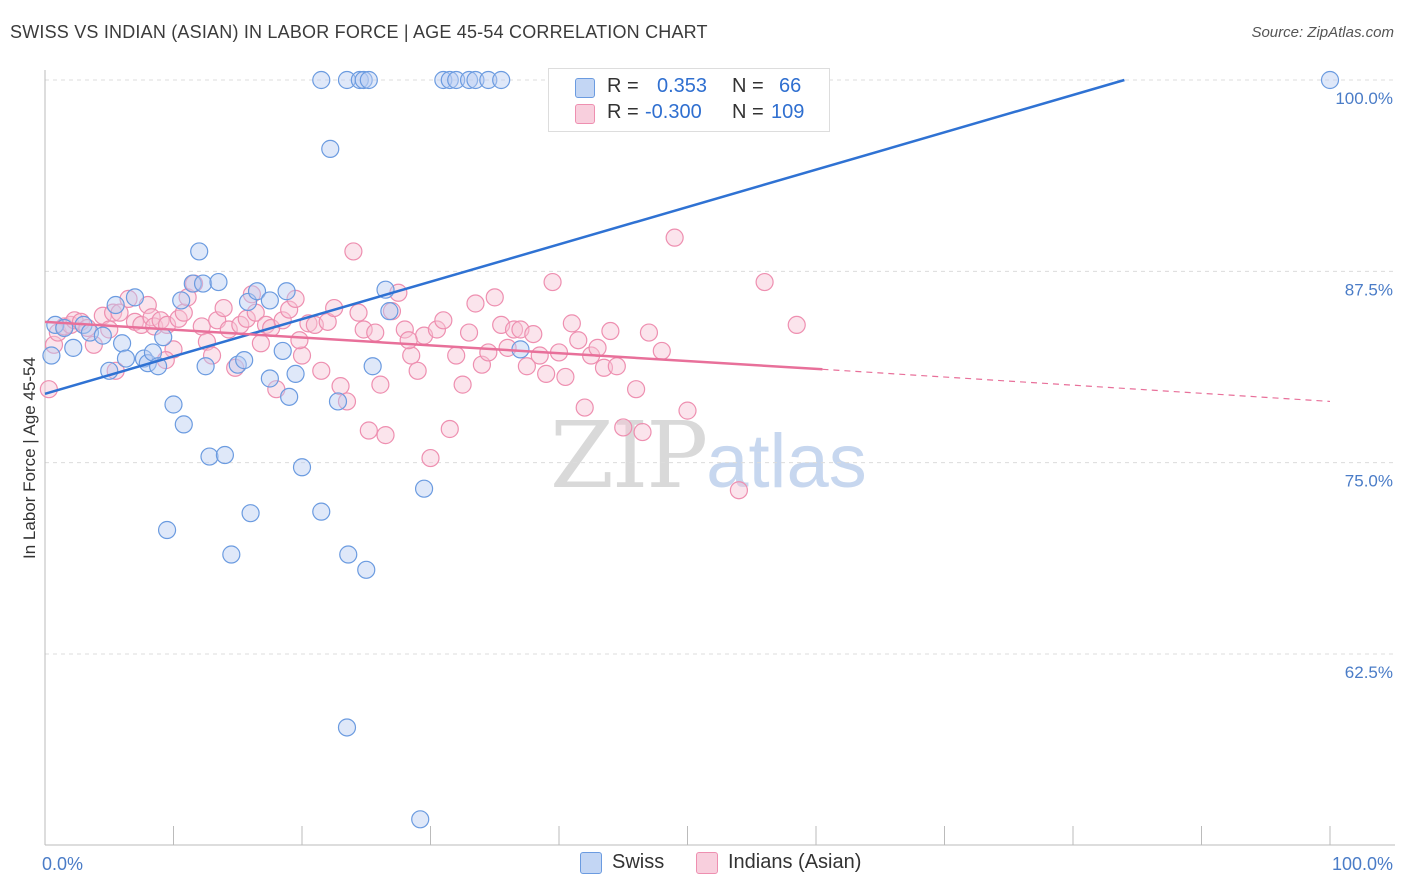  What do you see at coordinates (682, 86) in the screenshot?
I see `legend-swiss-r-value: 0.353` at bounding box center [682, 86].